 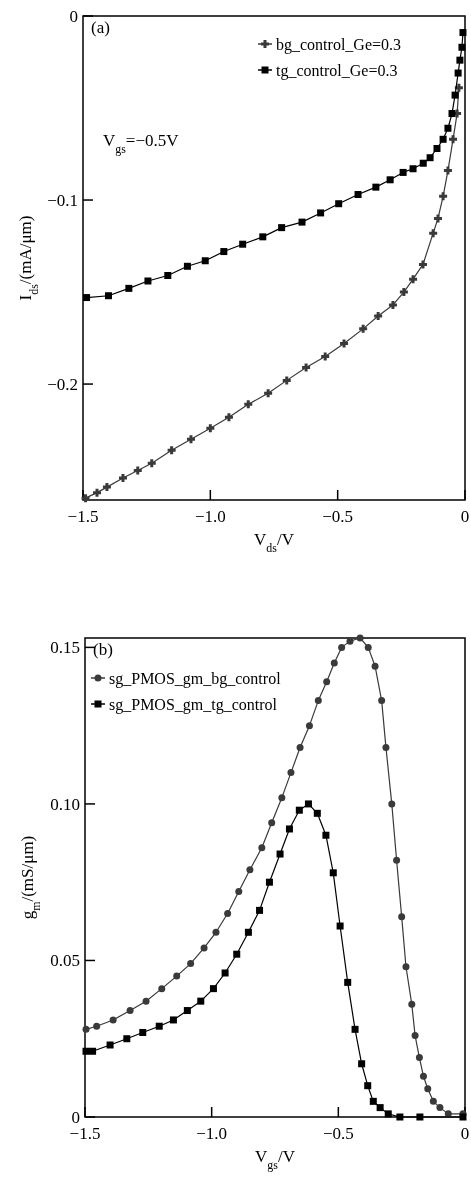 What do you see at coordinates (103, 649) in the screenshot?
I see `annotation: (b)` at bounding box center [103, 649].